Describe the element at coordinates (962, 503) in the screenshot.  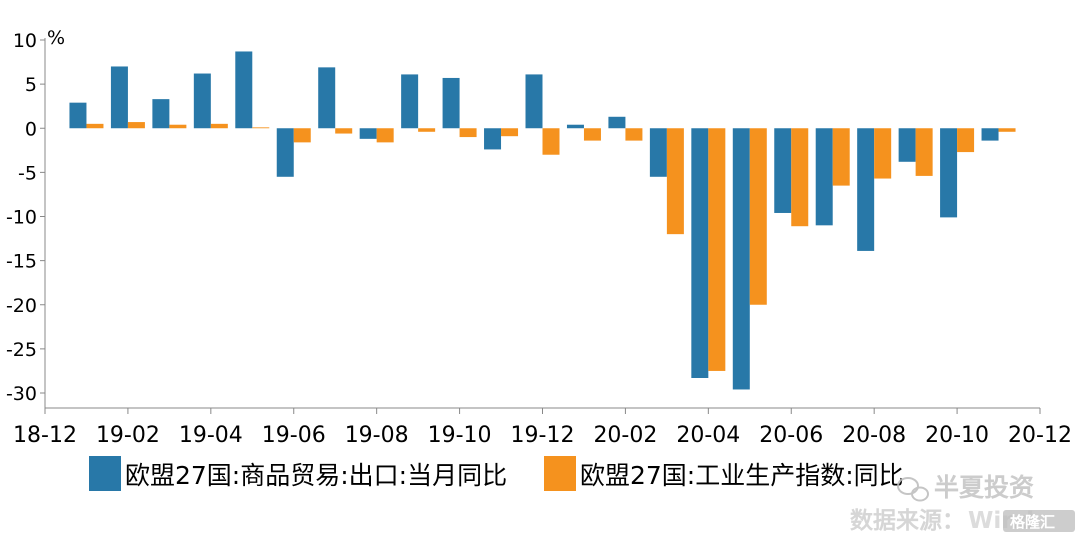
I see `watermark: 半夏投资 数据来源： Wind 格隆汇` at that location.